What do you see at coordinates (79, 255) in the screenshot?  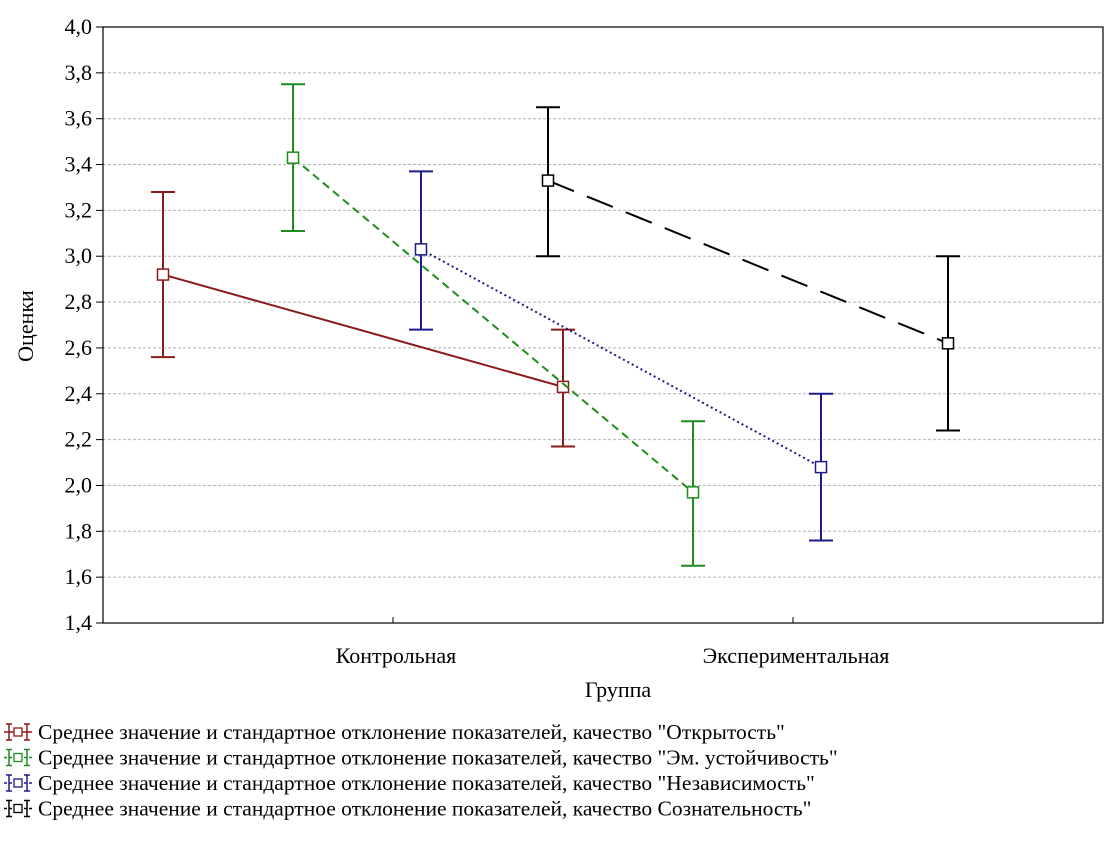 I see `y-tick-label: 3,0` at bounding box center [79, 255].